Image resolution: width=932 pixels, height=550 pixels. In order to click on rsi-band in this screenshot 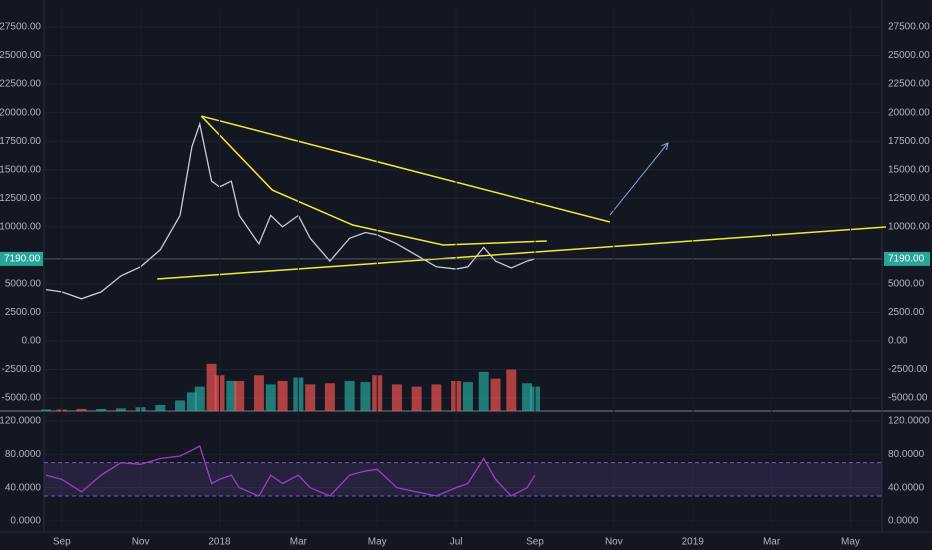, I will do `click(463, 479)`.